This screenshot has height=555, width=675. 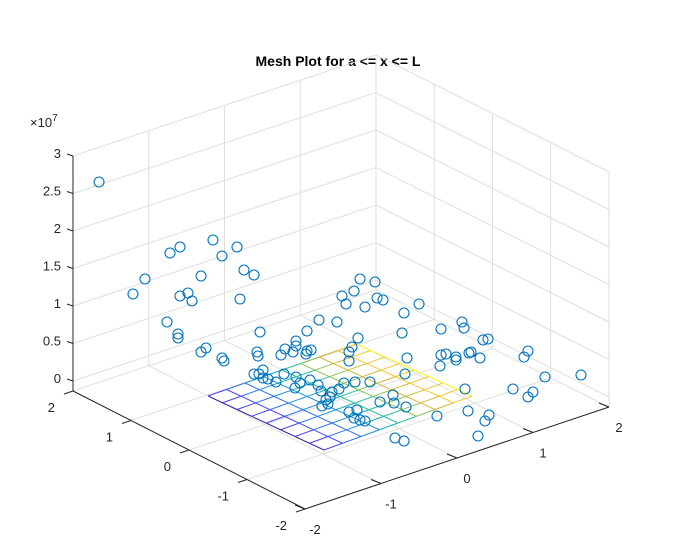 What do you see at coordinates (57, 378) in the screenshot?
I see `z-tick-label: 0` at bounding box center [57, 378].